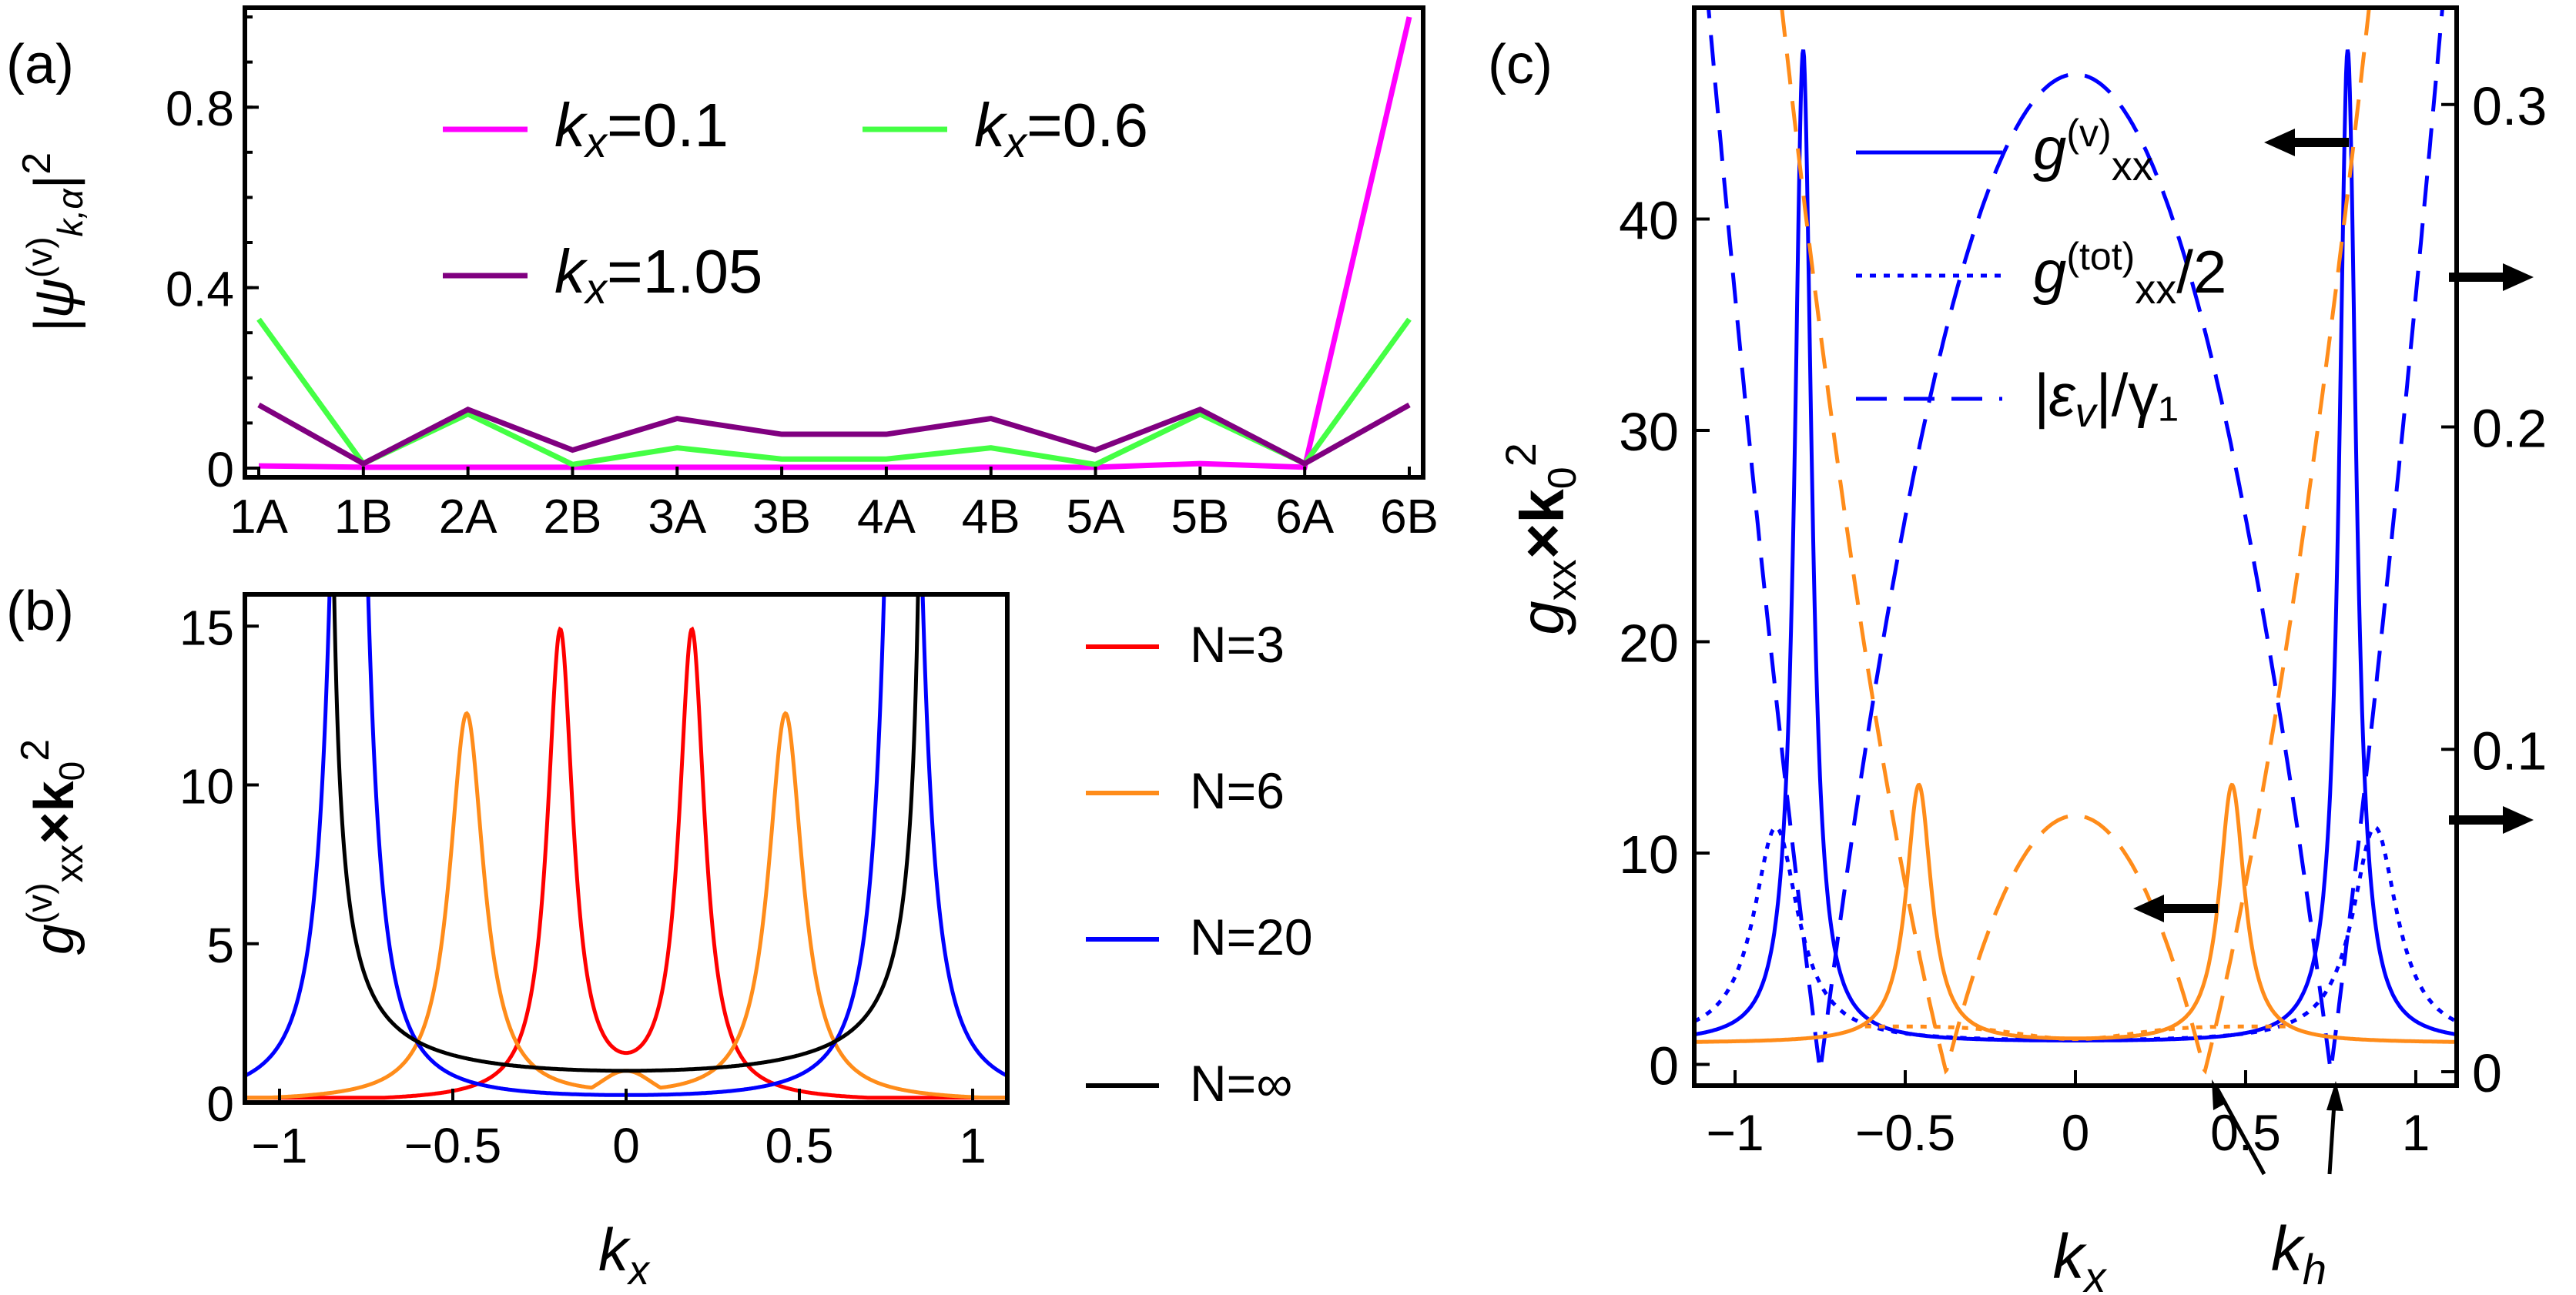 The image size is (2576, 1295). I want to click on y-tick-label: 30, so click(1649, 432).